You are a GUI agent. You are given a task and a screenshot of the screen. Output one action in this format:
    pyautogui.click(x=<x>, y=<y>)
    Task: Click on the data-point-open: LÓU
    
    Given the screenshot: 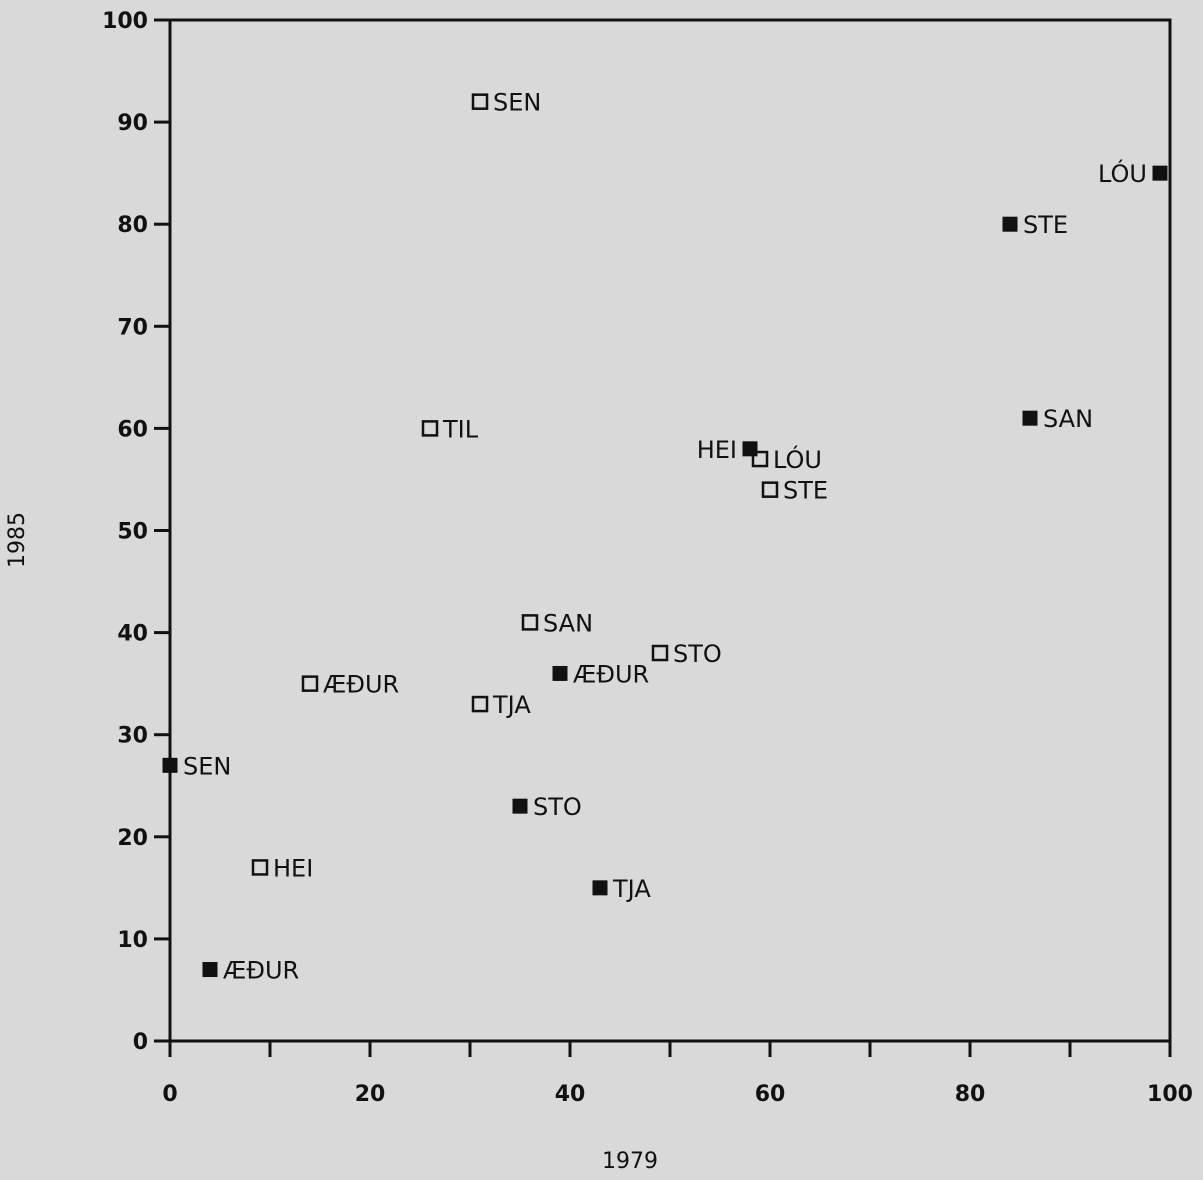 What is the action you would take?
    pyautogui.click(x=786, y=459)
    